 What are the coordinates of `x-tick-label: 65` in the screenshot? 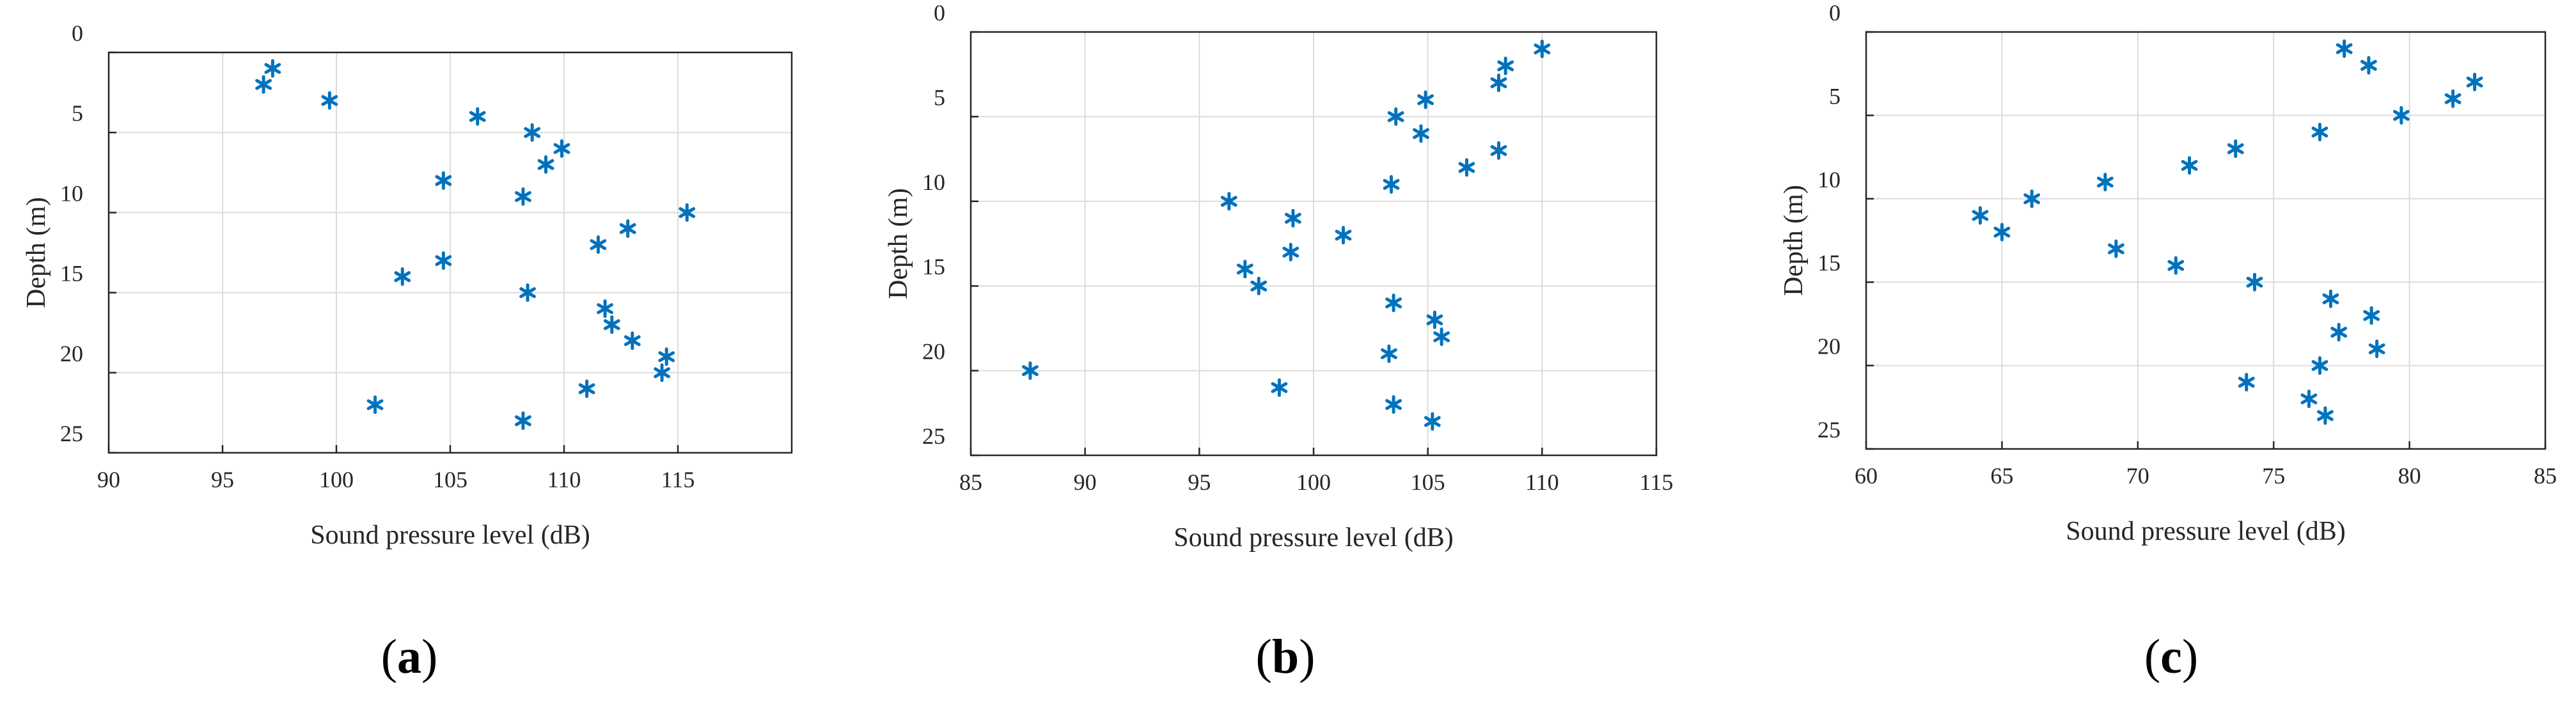 It's located at (2001, 476).